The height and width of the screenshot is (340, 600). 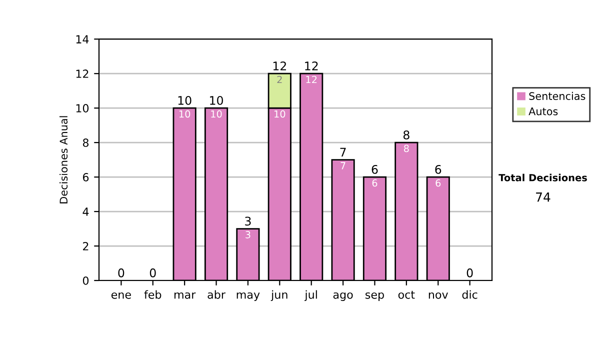 I want to click on y-tick-label: 14, so click(x=82, y=39).